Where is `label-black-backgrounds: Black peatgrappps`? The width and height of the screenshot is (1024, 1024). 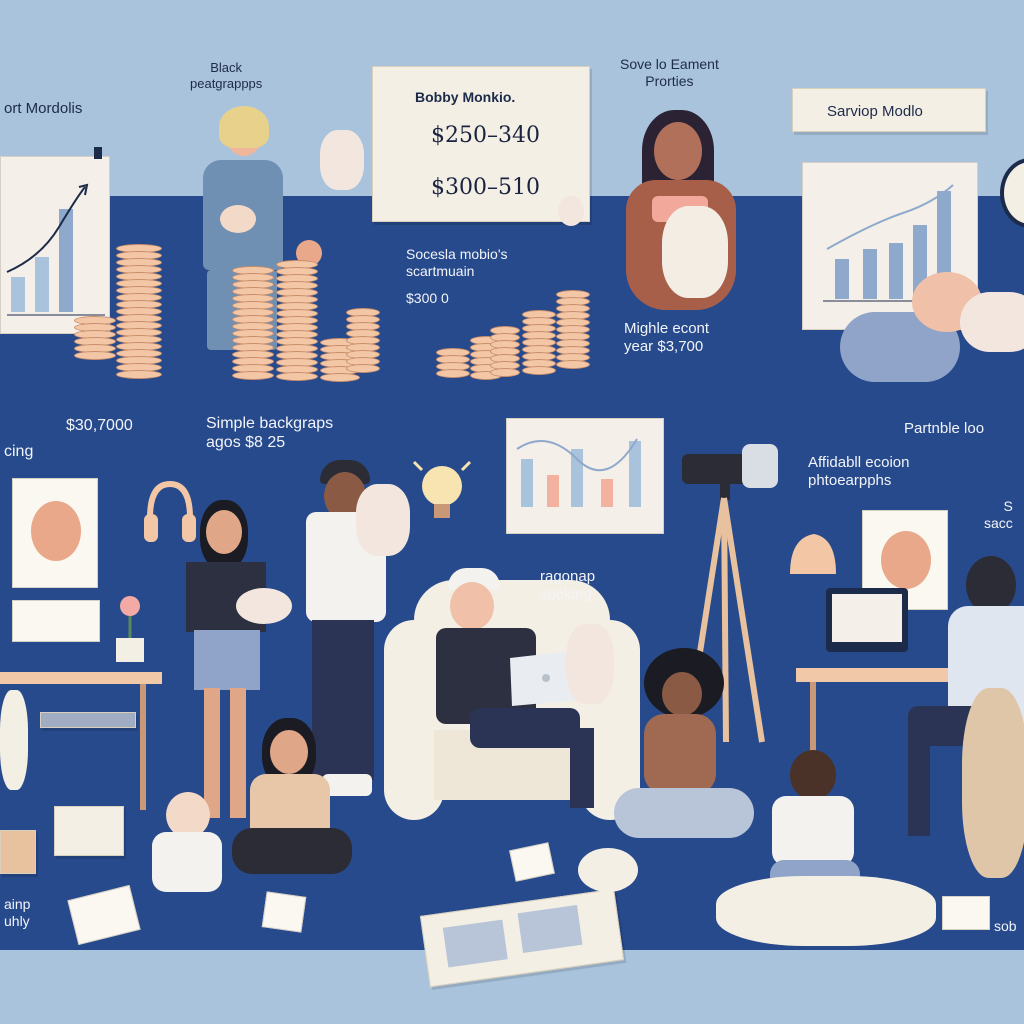
label-black-backgrounds: Black peatgrappps is located at coordinates (226, 75).